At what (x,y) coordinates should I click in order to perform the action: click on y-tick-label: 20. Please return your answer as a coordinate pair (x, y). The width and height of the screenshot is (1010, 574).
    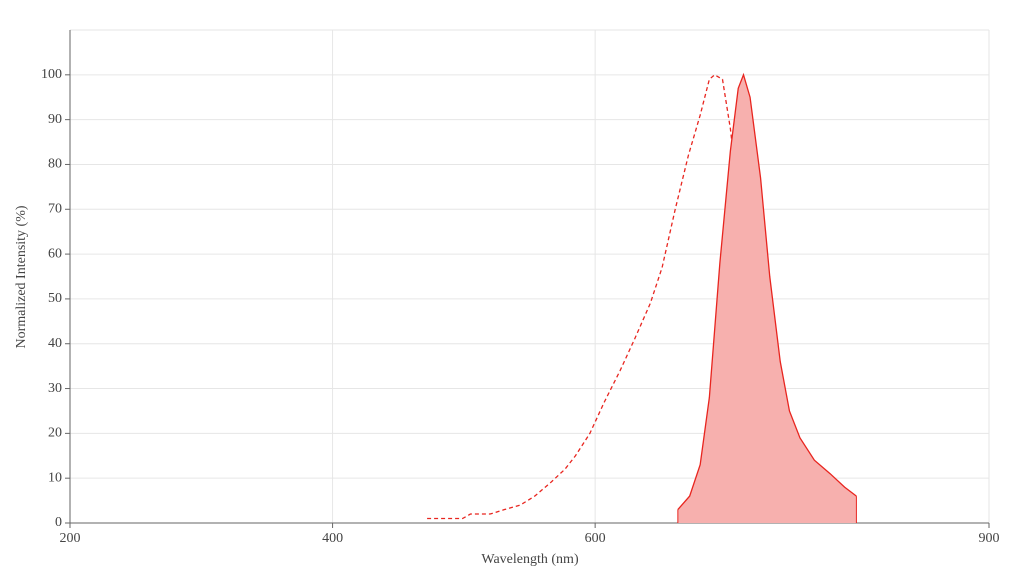
    Looking at the image, I should click on (55, 433).